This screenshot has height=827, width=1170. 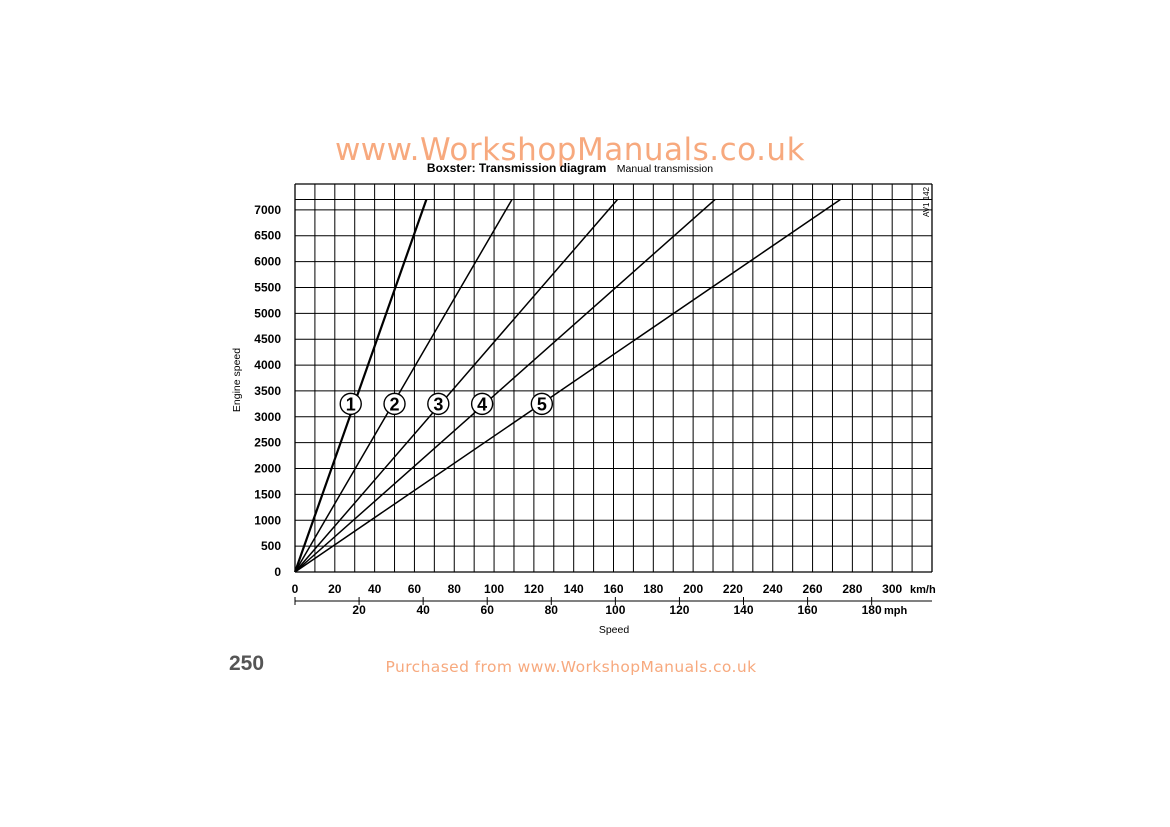 I want to click on x-unit-label: km/h, so click(x=923, y=590).